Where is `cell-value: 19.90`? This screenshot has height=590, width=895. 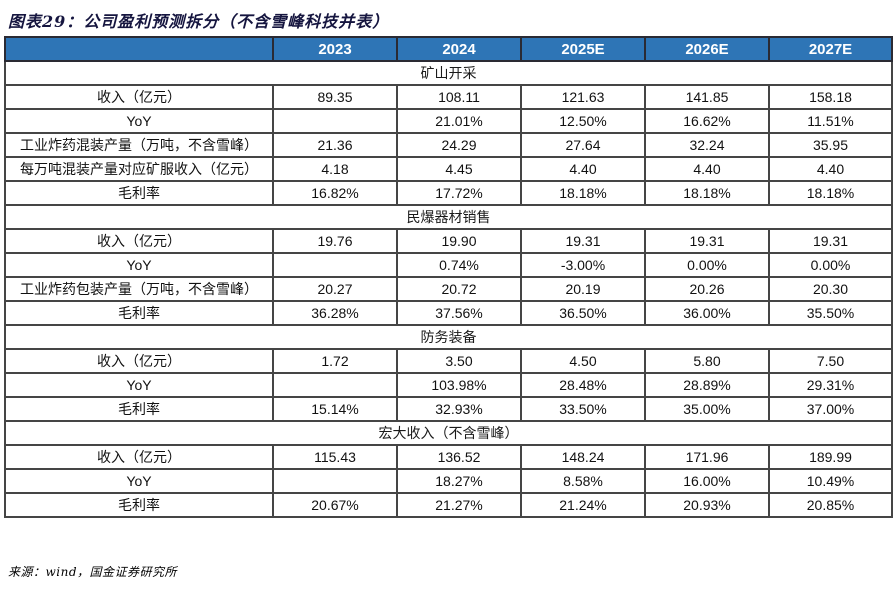
cell-value: 19.90 is located at coordinates (459, 241).